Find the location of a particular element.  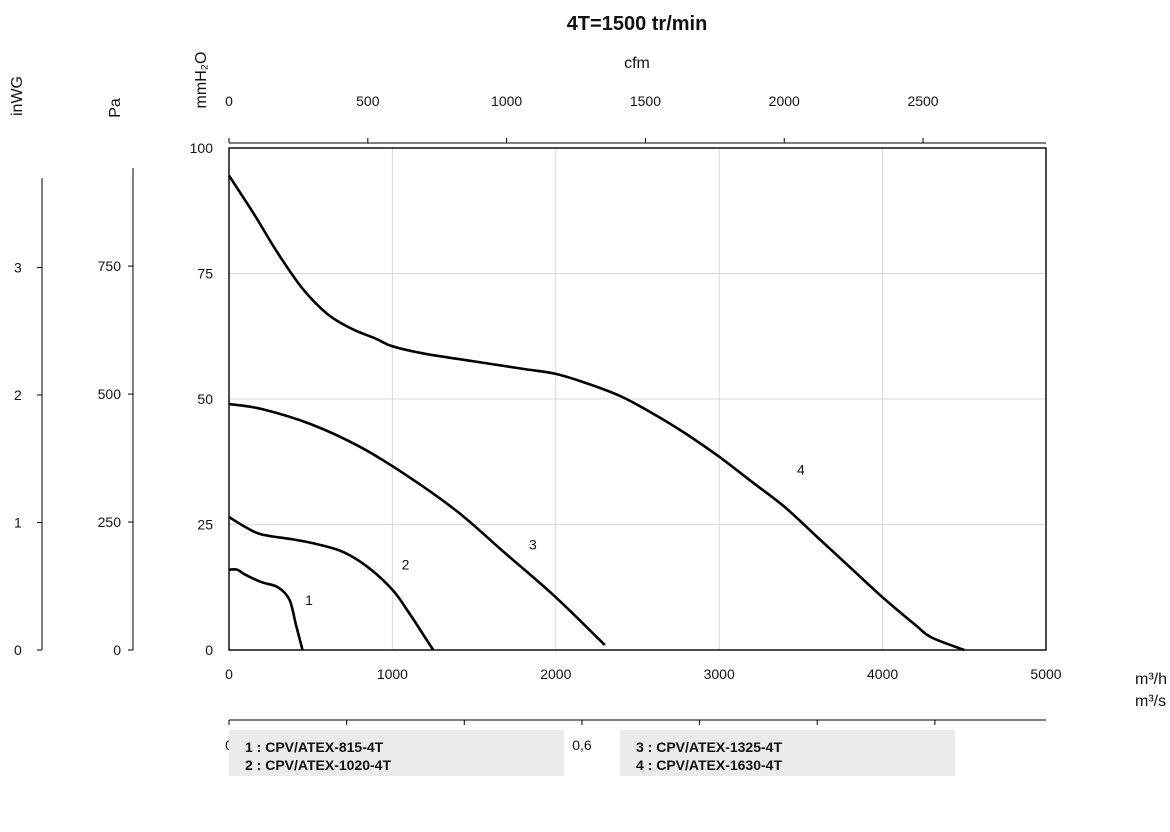

inwg-tick-label: 3 is located at coordinates (18, 267).